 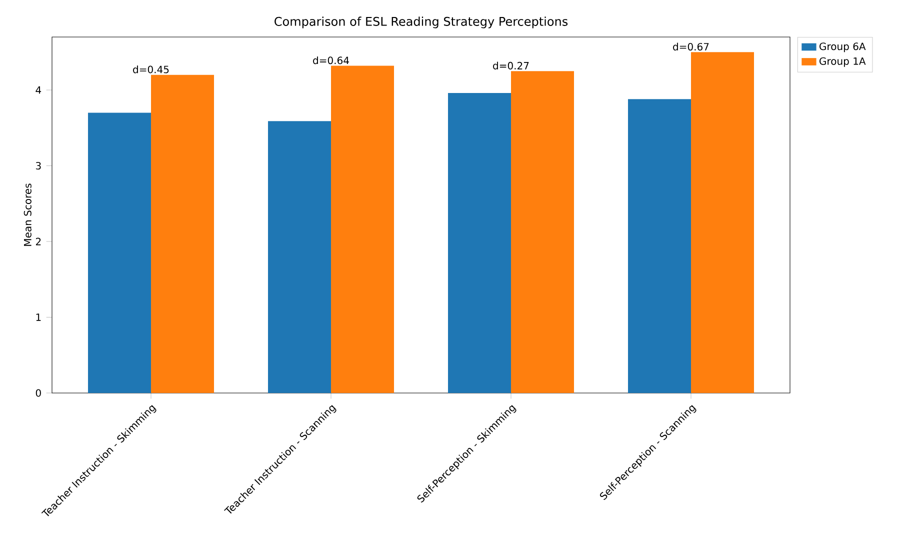 I want to click on y-tick-label: 2, so click(x=38, y=242).